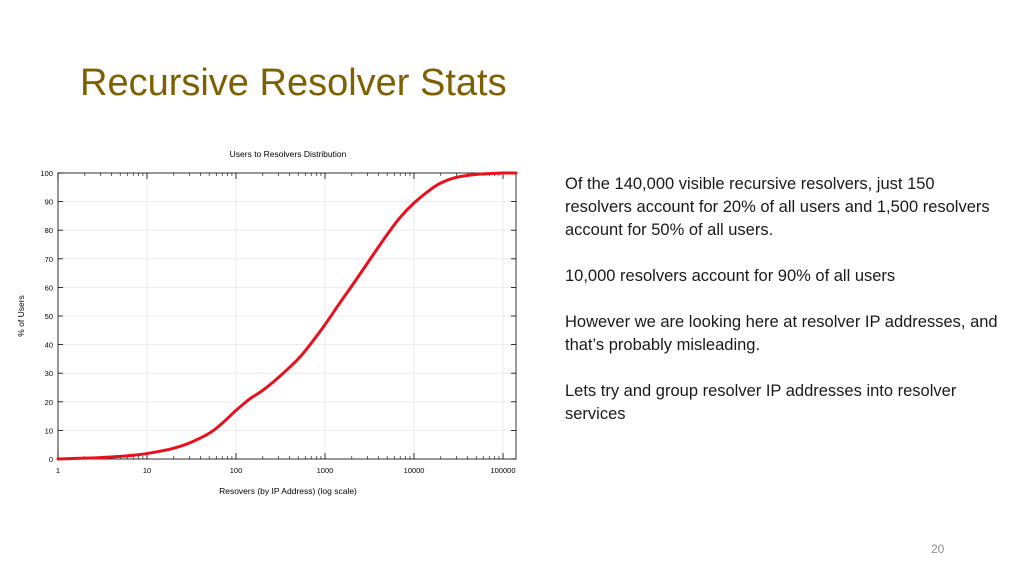  Describe the element at coordinates (49, 287) in the screenshot. I see `y-tick-label: 60` at that location.